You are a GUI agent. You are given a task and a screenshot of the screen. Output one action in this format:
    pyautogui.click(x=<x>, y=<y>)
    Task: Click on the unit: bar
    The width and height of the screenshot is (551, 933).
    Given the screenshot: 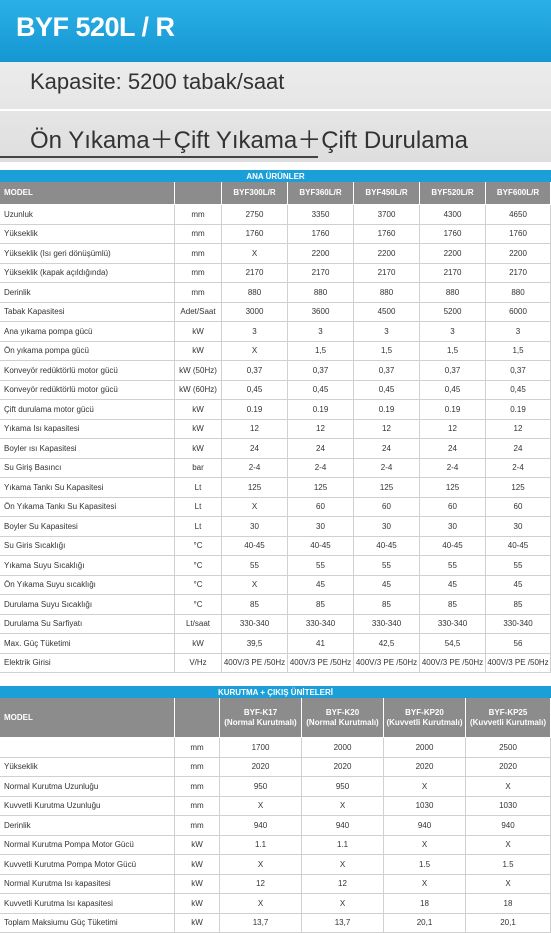 What is the action you would take?
    pyautogui.click(x=198, y=468)
    